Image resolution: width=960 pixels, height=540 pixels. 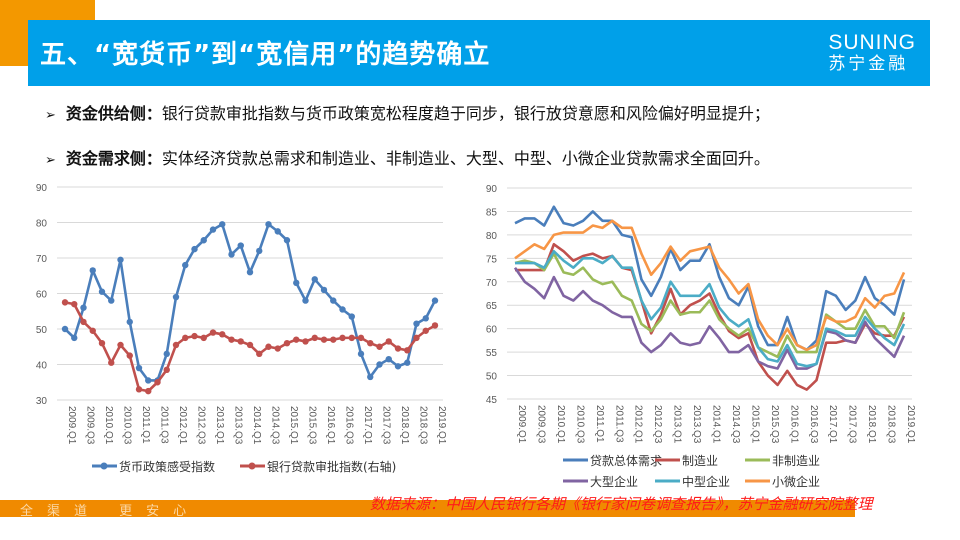 What do you see at coordinates (599, 424) in the screenshot?
I see `x-tick-label: 2011.Q1` at bounding box center [599, 424].